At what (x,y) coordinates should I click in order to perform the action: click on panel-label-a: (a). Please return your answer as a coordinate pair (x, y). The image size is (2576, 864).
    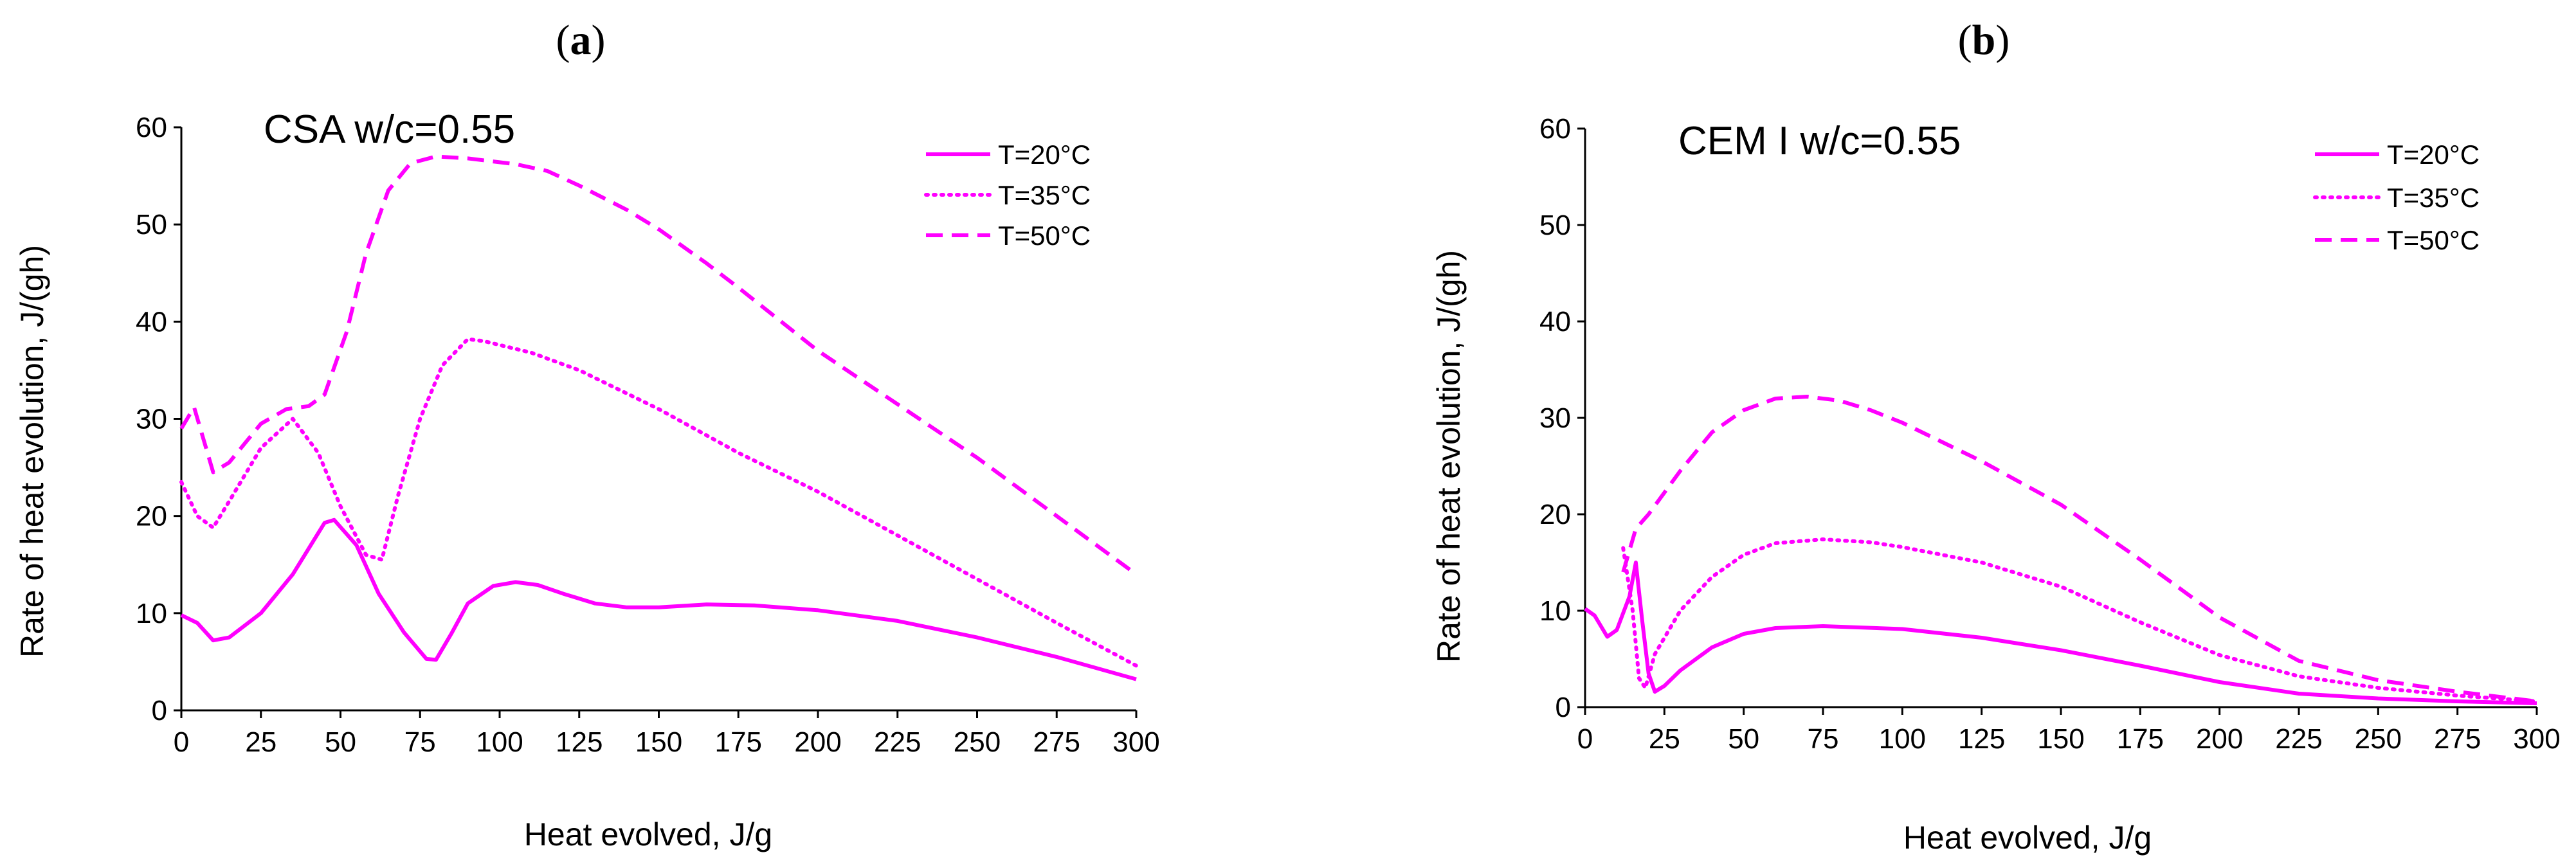
    Looking at the image, I should click on (581, 40).